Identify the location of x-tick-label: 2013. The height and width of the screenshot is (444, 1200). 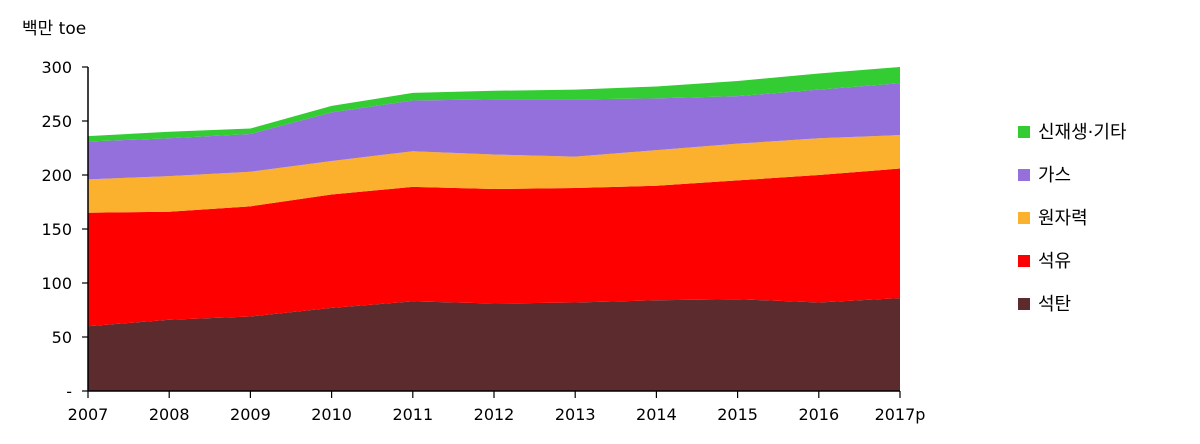
(575, 414).